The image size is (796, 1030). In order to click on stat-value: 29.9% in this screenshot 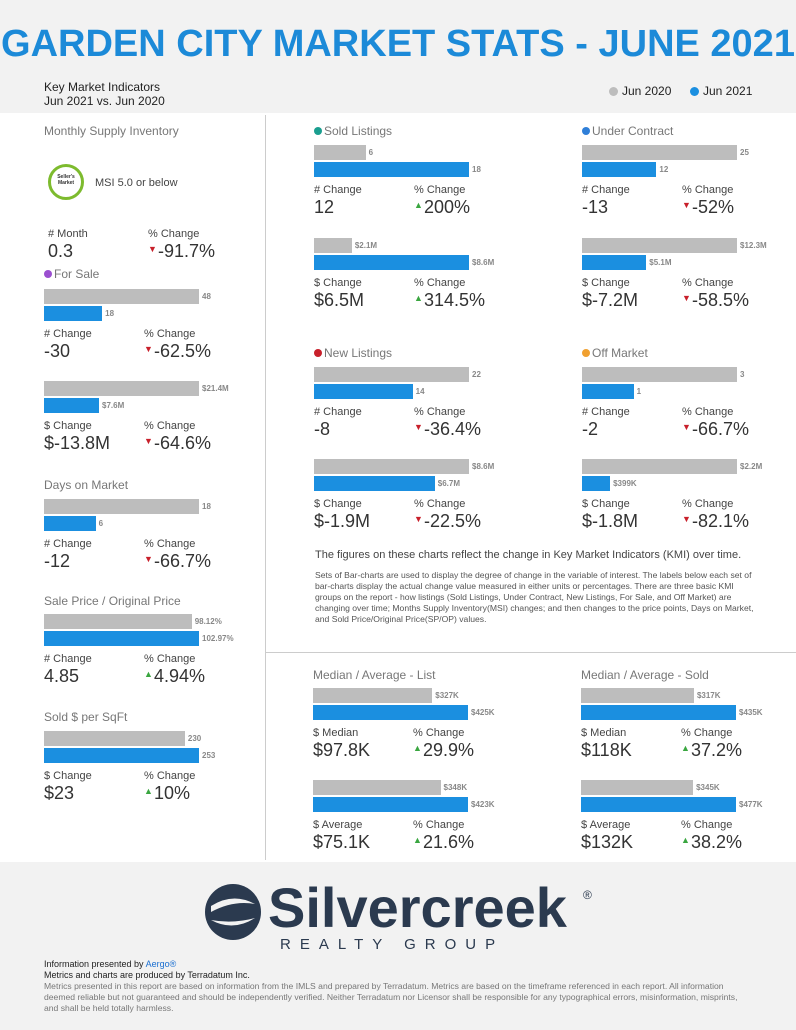, I will do `click(449, 750)`.